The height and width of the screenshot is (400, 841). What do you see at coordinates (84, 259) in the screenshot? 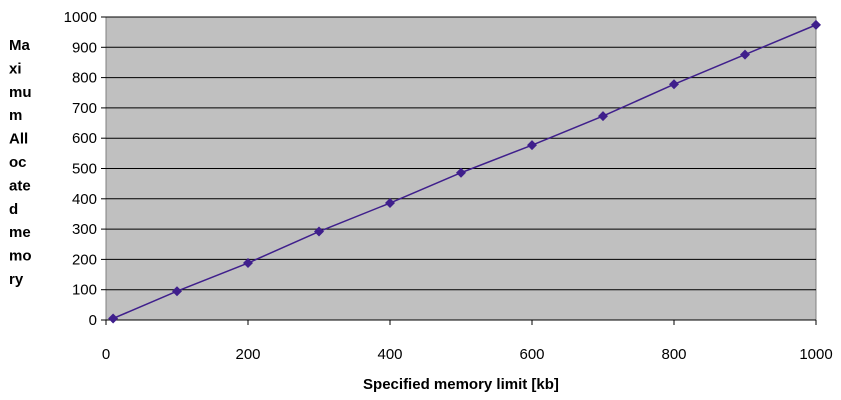
I see `y-tick-label: 200` at bounding box center [84, 259].